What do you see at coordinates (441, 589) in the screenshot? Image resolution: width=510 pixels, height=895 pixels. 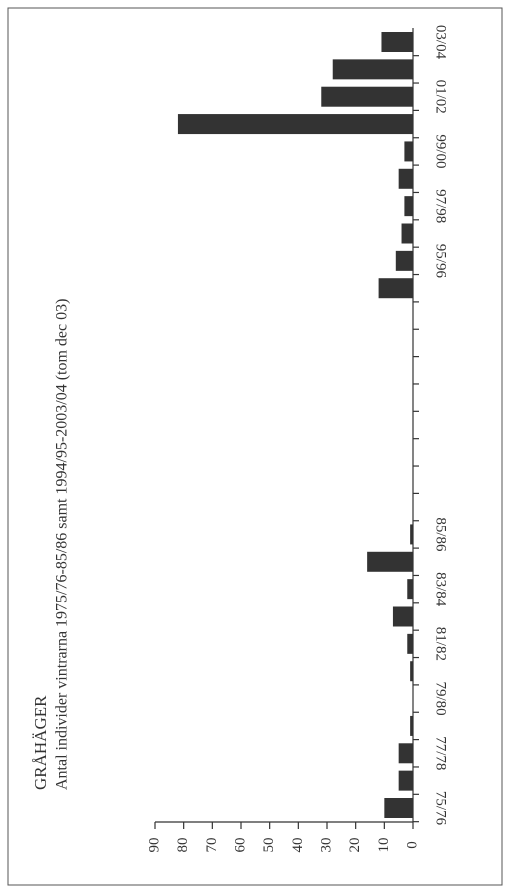 I see `y-tick-label: 83/84` at bounding box center [441, 589].